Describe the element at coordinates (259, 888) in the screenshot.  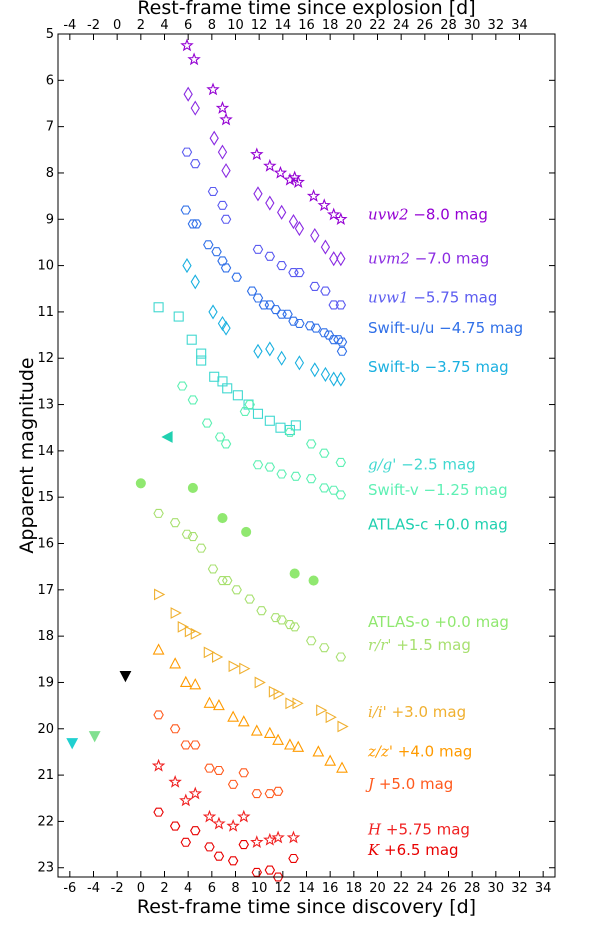
I see `x-tick-label: 10` at that location.